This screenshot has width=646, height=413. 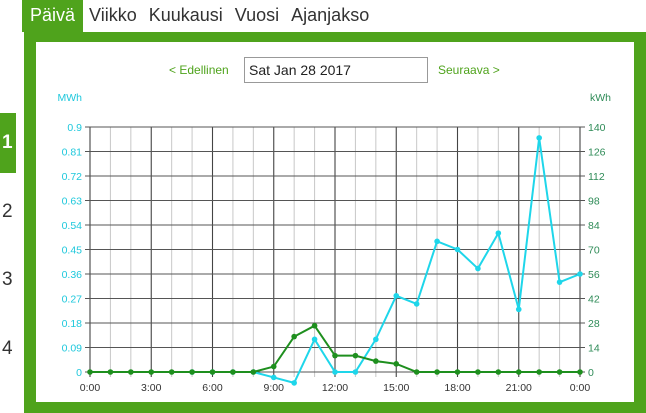 I want to click on date-navigation: < Edellinen Seuraava >, so click(x=335, y=70).